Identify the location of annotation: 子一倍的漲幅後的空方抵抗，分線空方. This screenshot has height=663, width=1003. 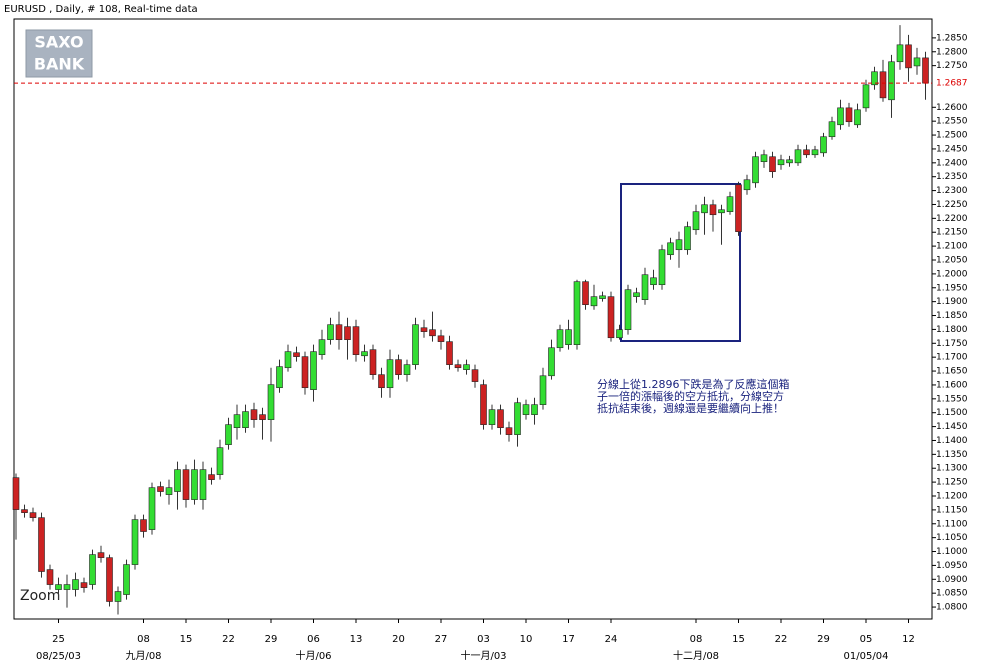
(690, 396).